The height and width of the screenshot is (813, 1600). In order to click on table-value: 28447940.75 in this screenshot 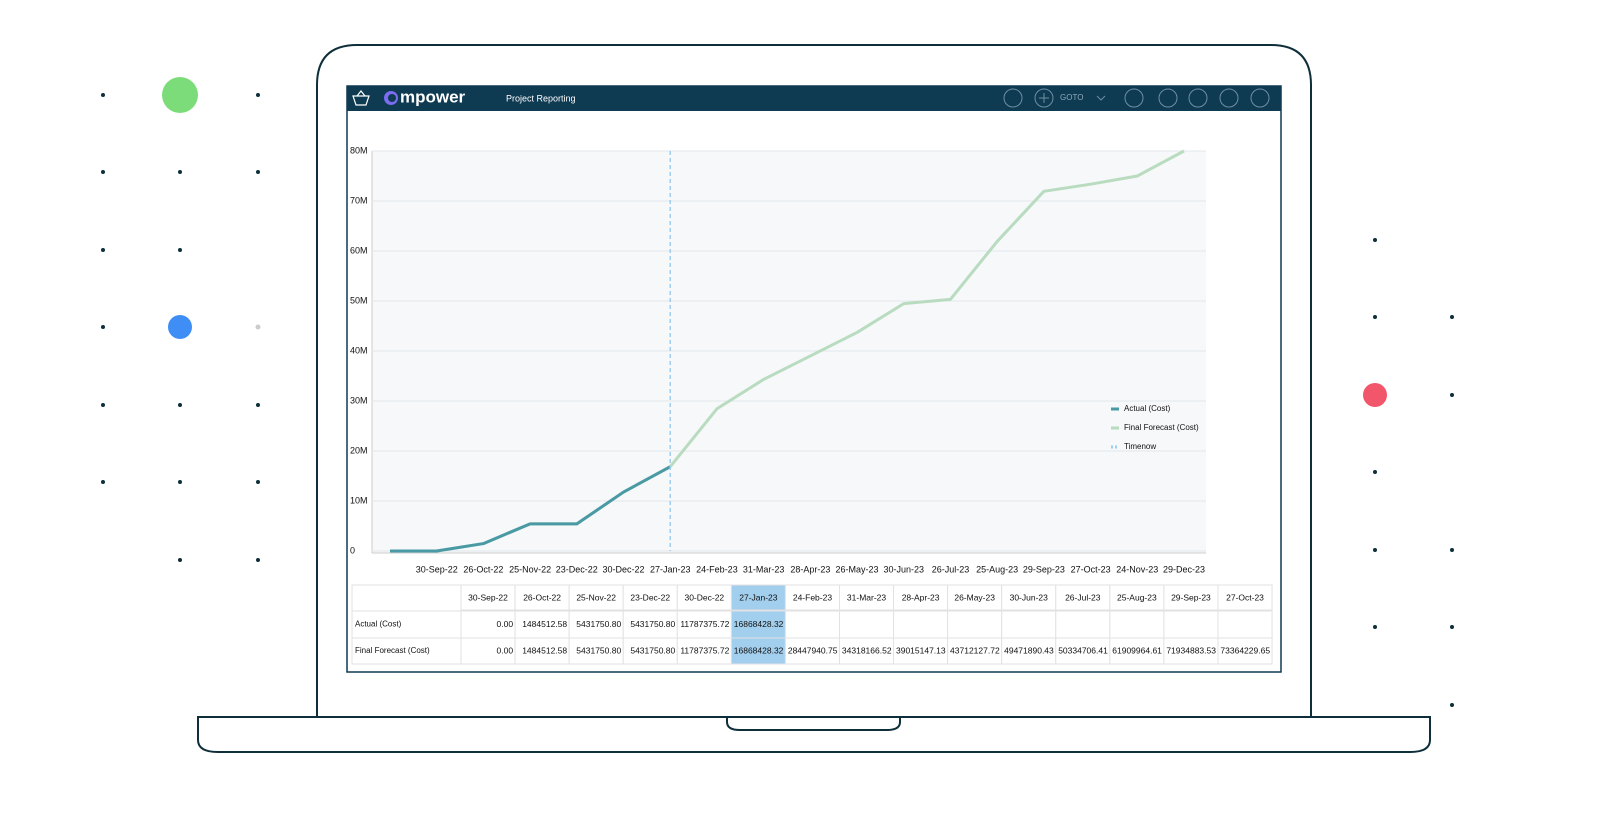, I will do `click(813, 650)`.